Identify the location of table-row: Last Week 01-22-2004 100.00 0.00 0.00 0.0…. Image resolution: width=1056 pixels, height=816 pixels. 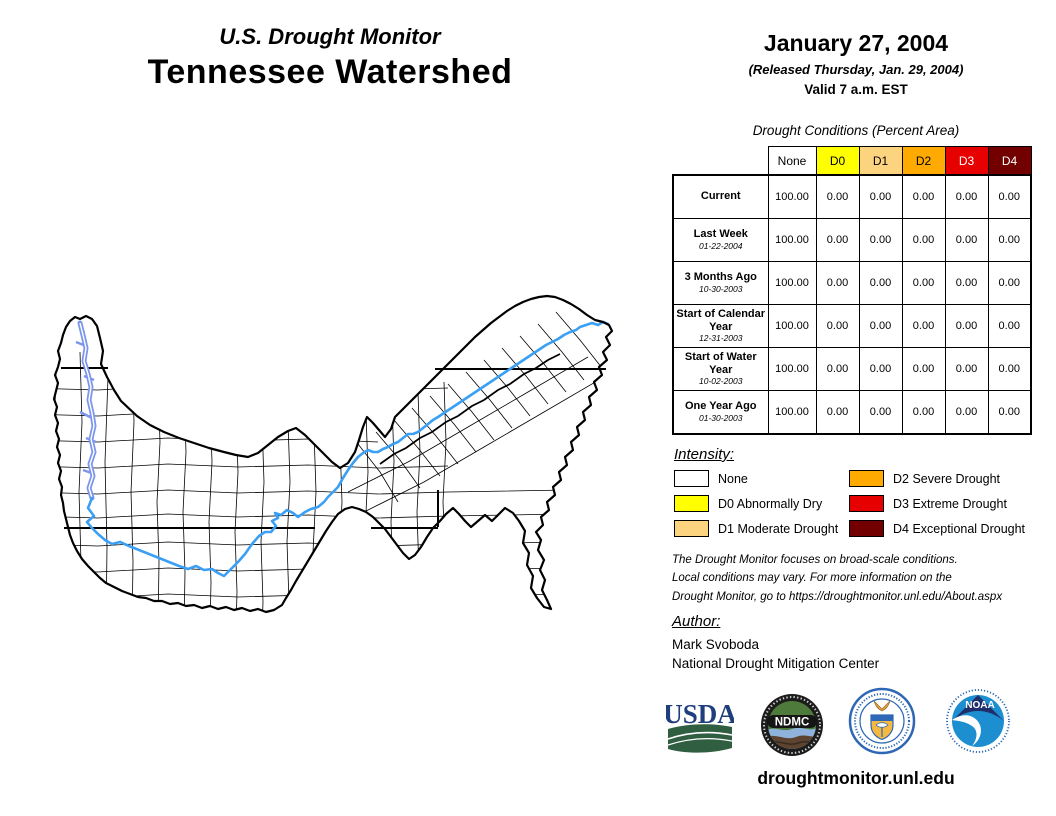
(852, 240).